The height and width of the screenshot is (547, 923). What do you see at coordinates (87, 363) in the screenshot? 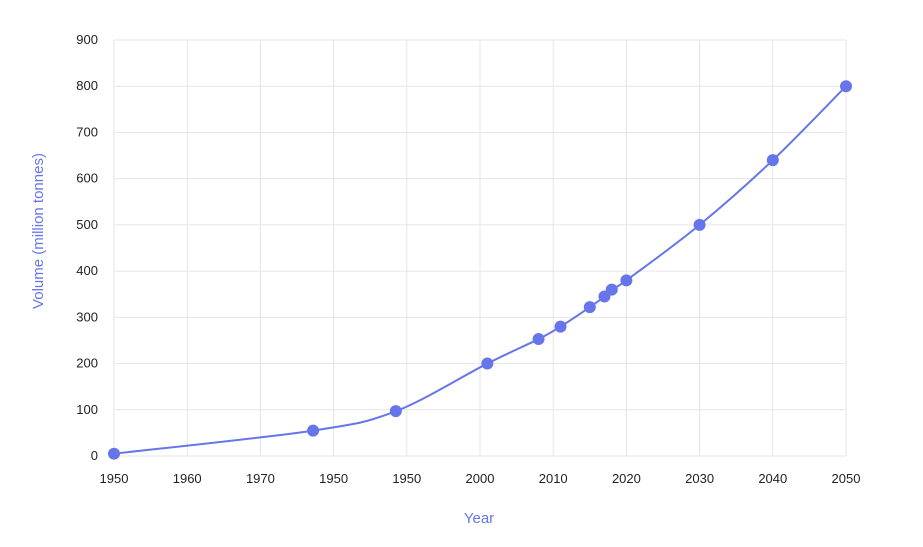
I see `y-tick-label: 200` at bounding box center [87, 363].